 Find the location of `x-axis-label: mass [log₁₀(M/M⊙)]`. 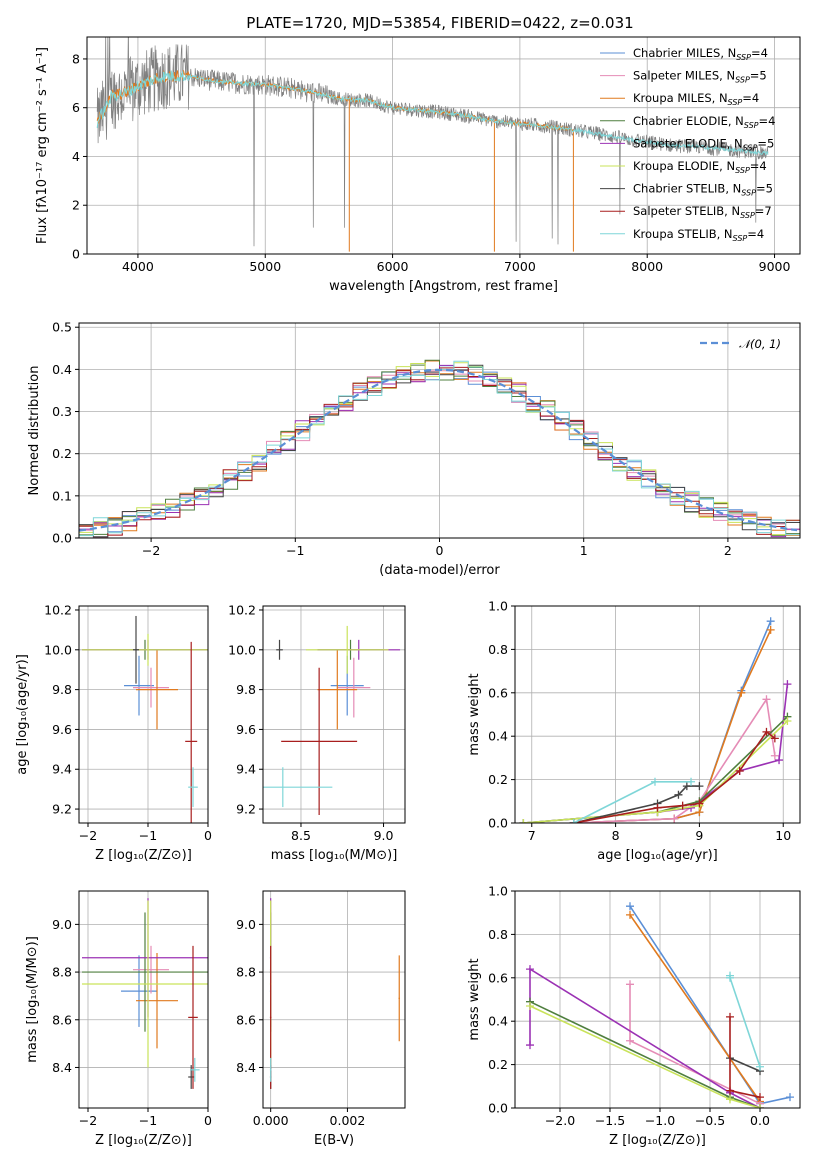

x-axis-label: mass [log₁₀(M/M⊙)] is located at coordinates (334, 855).